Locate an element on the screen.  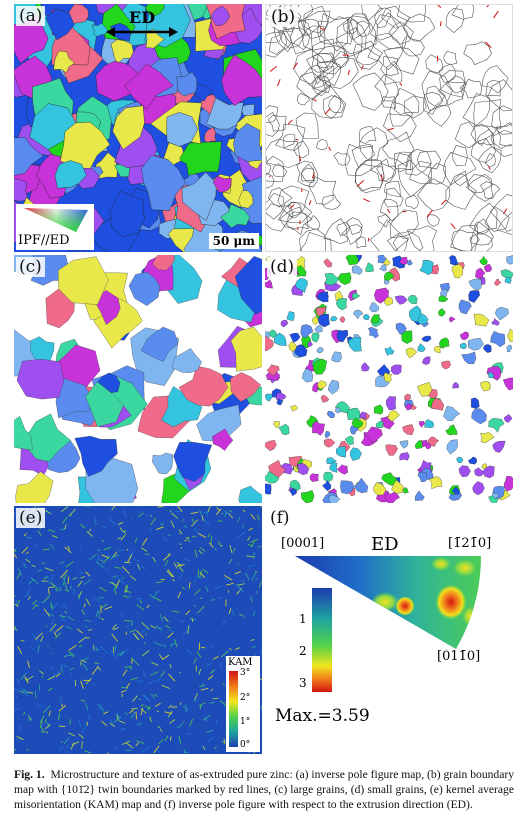
ipf-tick-3: 3 is located at coordinates (303, 683).